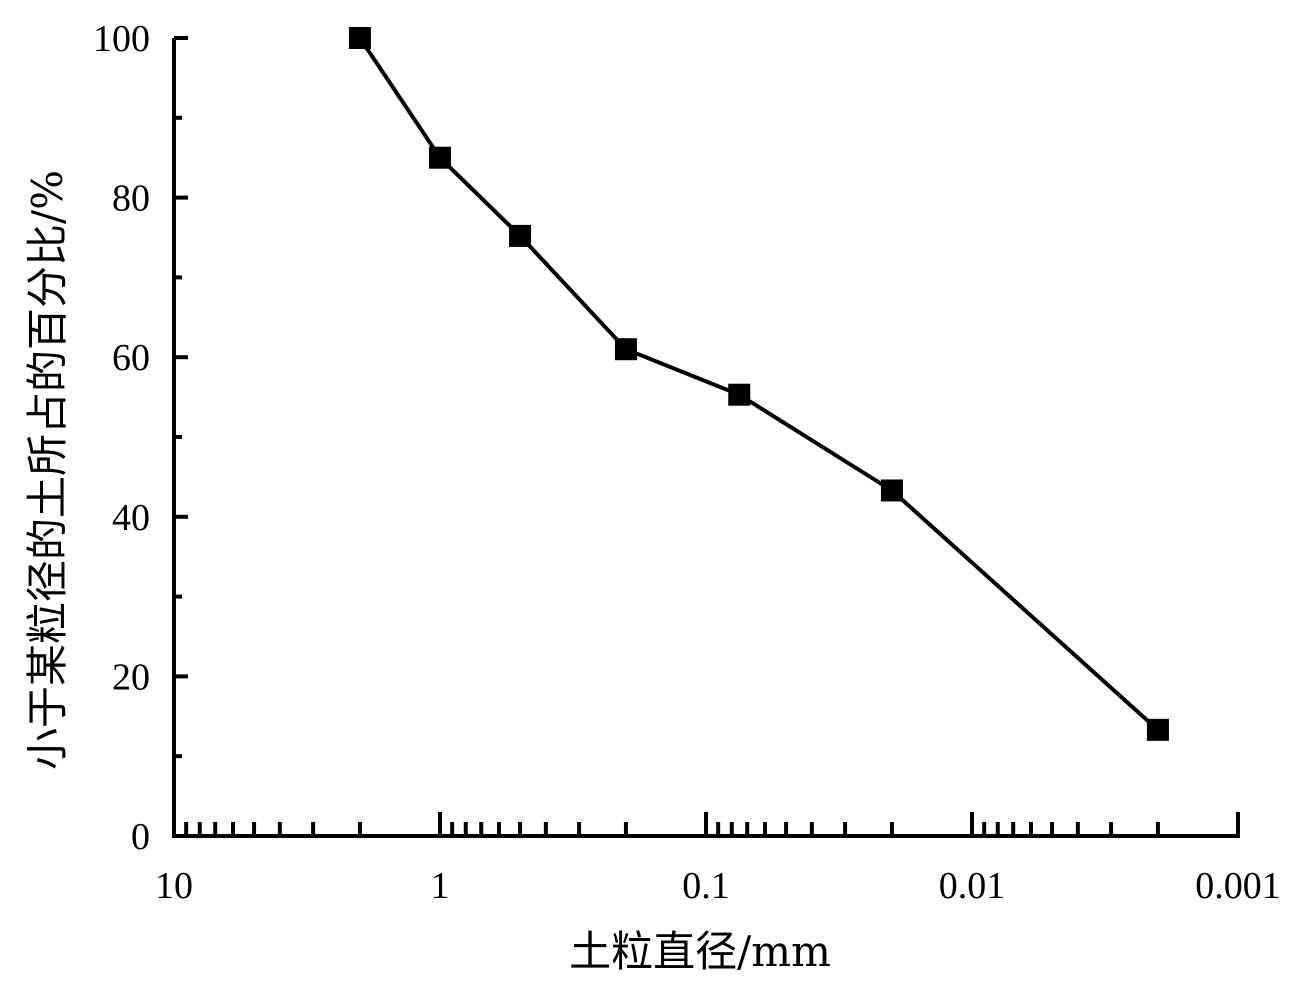  What do you see at coordinates (174, 886) in the screenshot?
I see `x-tick-label: 10` at bounding box center [174, 886].